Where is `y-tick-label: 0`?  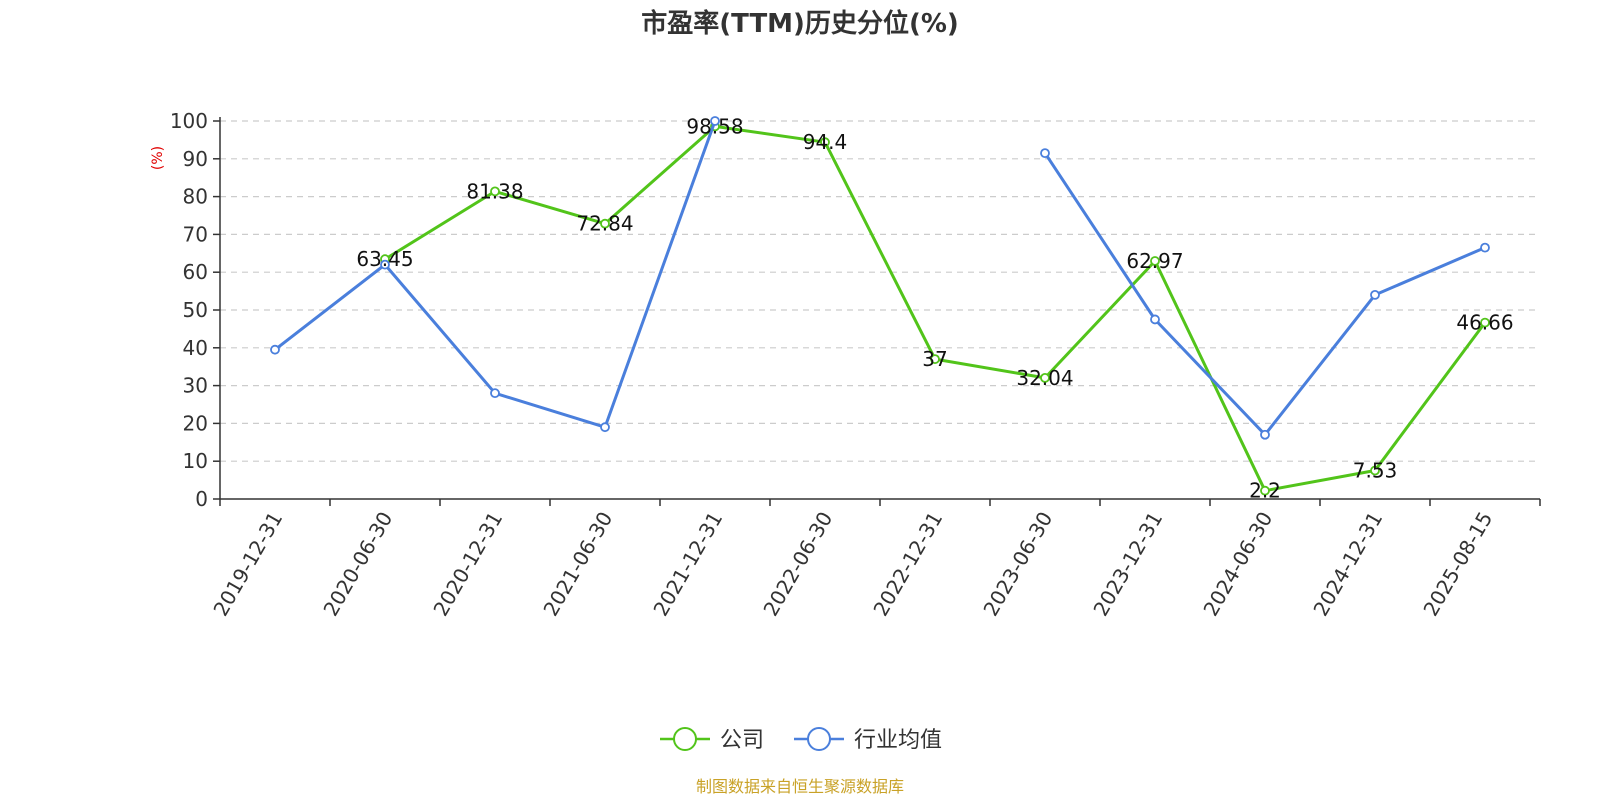 y-tick-label: 0 is located at coordinates (201, 499).